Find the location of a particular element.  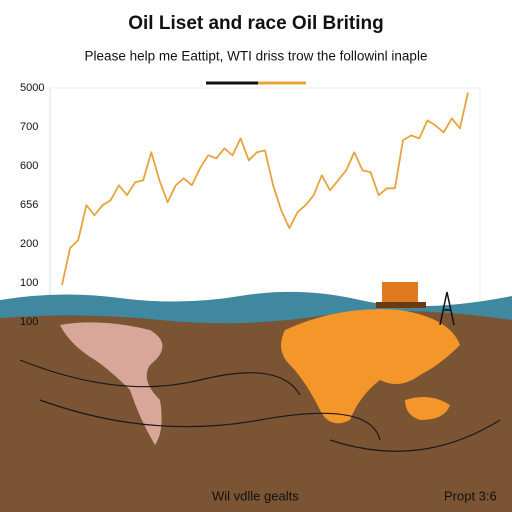

y-tick-label: 600 is located at coordinates (29, 166).